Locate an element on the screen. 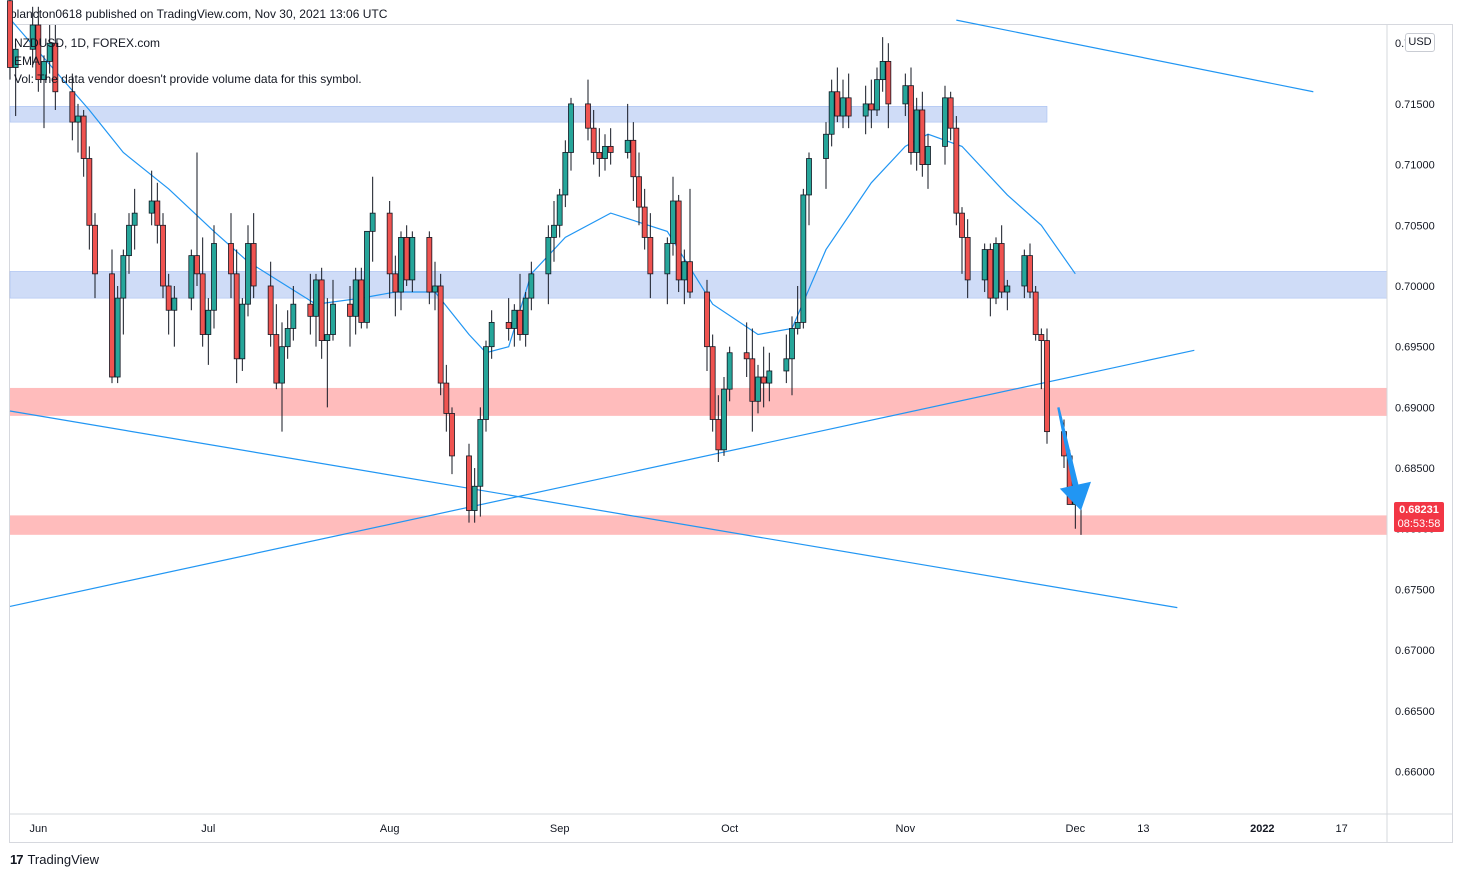 This screenshot has width=1464, height=878. brand-name: TradingView is located at coordinates (63, 859).